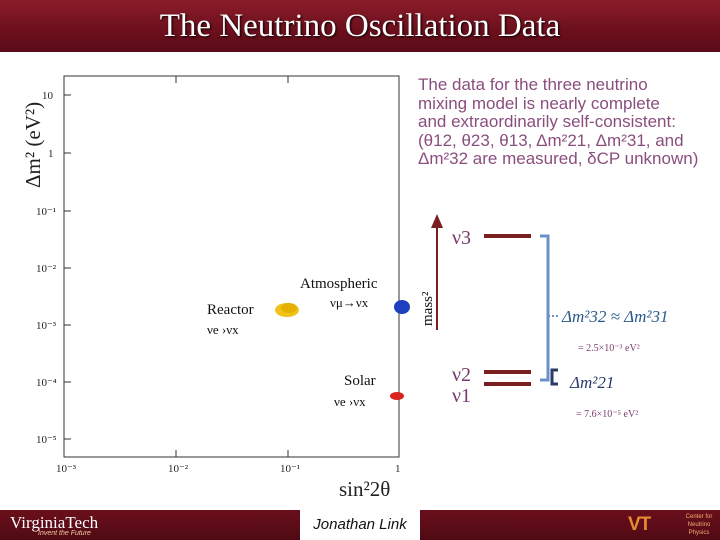 The height and width of the screenshot is (540, 720). Describe the element at coordinates (46, 269) in the screenshot. I see `y-tick-label: 10⁻²` at that location.